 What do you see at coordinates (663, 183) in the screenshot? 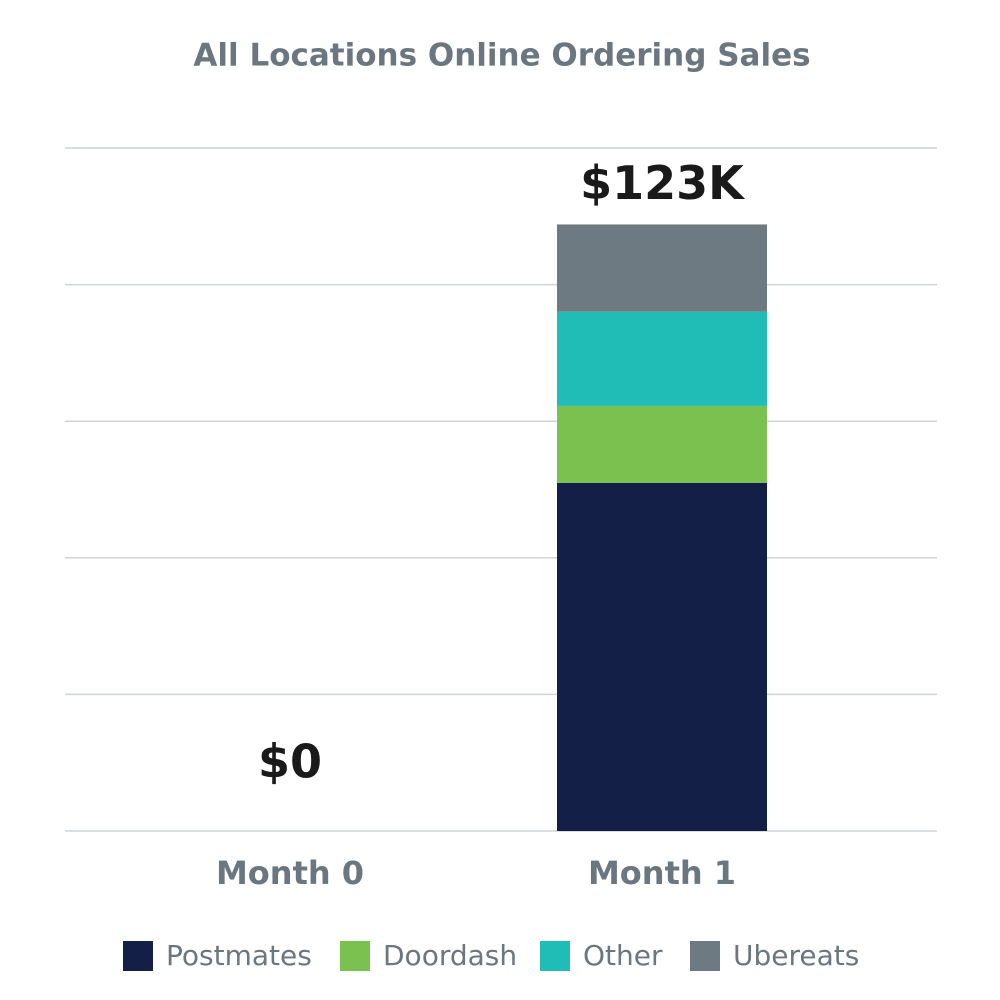
I see `total-label: $123K` at bounding box center [663, 183].